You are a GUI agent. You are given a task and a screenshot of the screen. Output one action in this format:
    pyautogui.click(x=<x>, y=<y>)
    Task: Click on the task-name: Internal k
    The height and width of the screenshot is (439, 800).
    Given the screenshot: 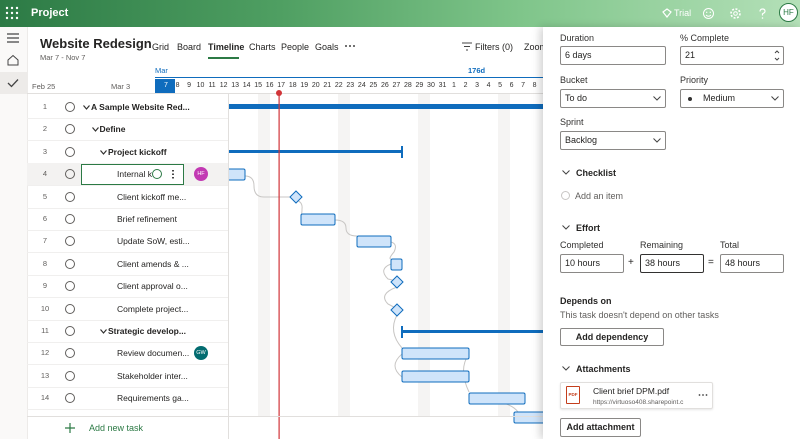 What is the action you would take?
    pyautogui.click(x=134, y=174)
    